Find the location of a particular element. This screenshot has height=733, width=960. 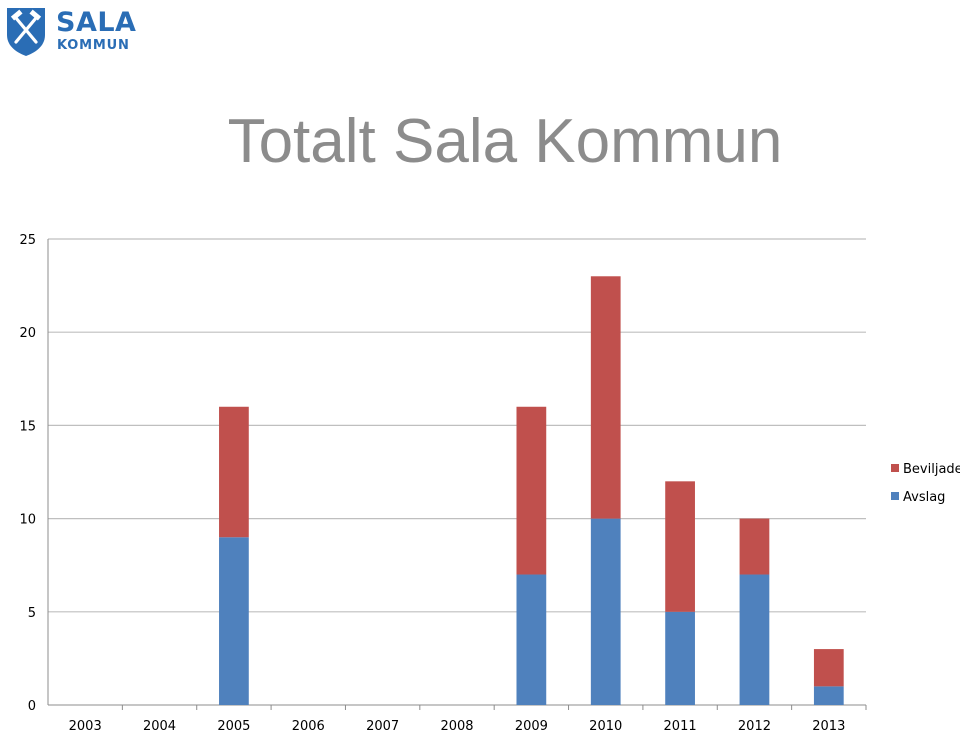

y-tick-label: 20 is located at coordinates (27, 333).